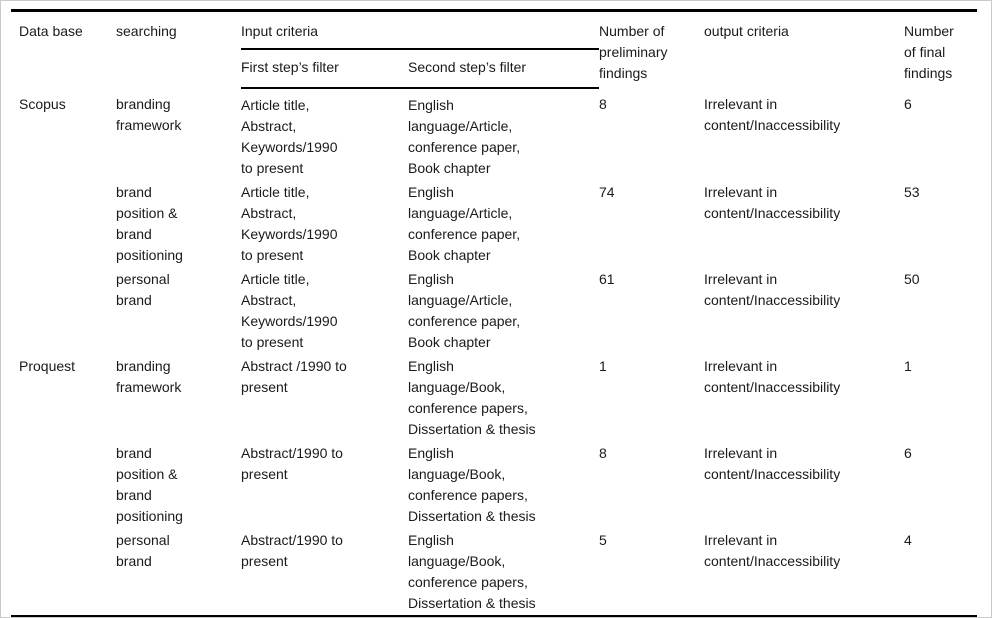 This screenshot has height=618, width=992. I want to click on cell-final-findings: 1, so click(908, 366).